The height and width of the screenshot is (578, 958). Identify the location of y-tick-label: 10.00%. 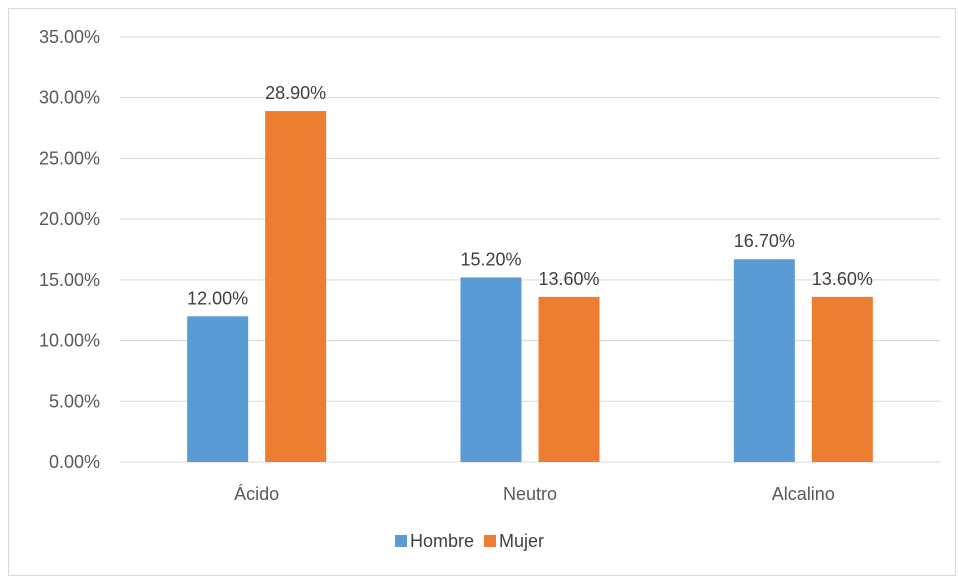
(69, 341).